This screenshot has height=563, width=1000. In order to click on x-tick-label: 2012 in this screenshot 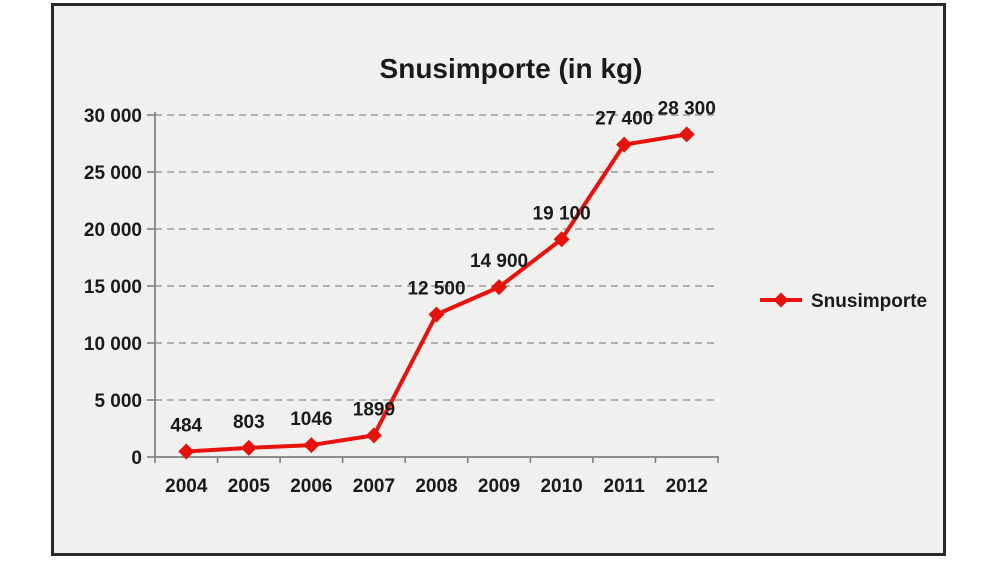, I will do `click(687, 486)`.